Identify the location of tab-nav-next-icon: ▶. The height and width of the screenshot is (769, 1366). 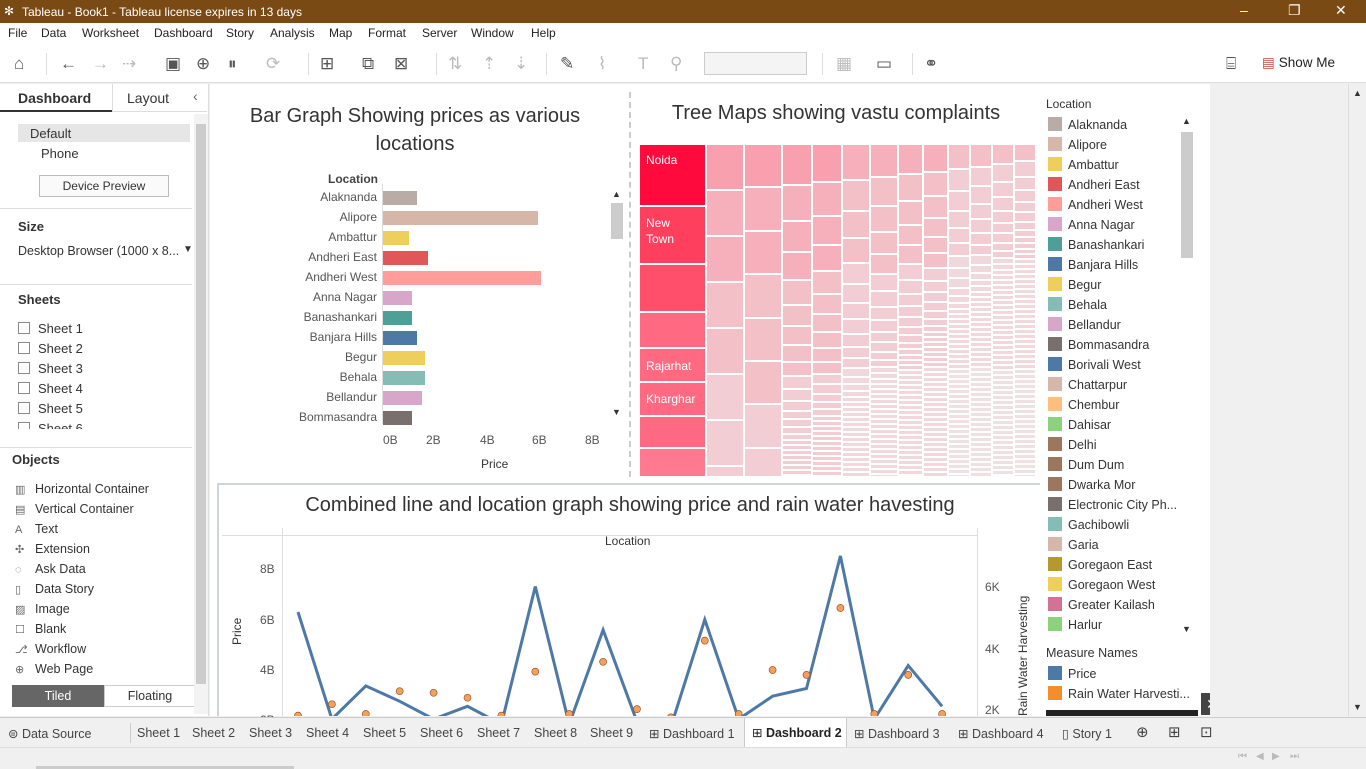
(1276, 756).